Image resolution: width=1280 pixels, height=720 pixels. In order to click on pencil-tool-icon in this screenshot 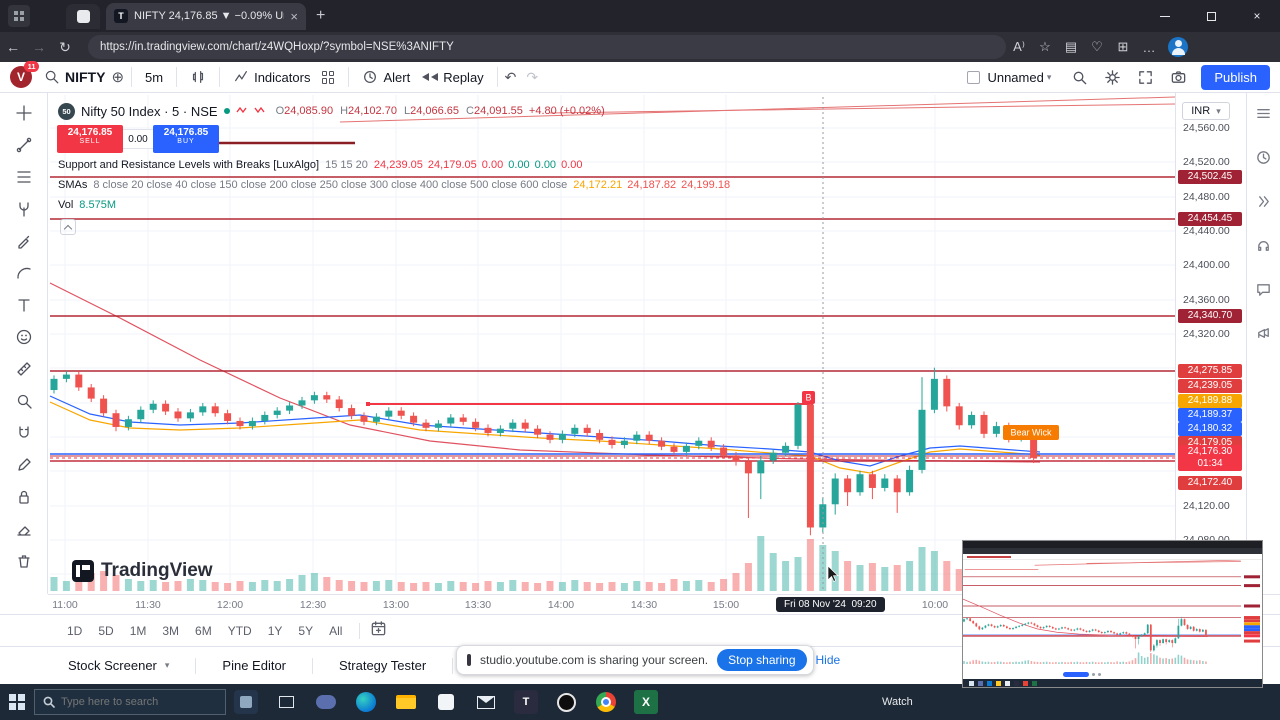, I will do `click(24, 465)`.